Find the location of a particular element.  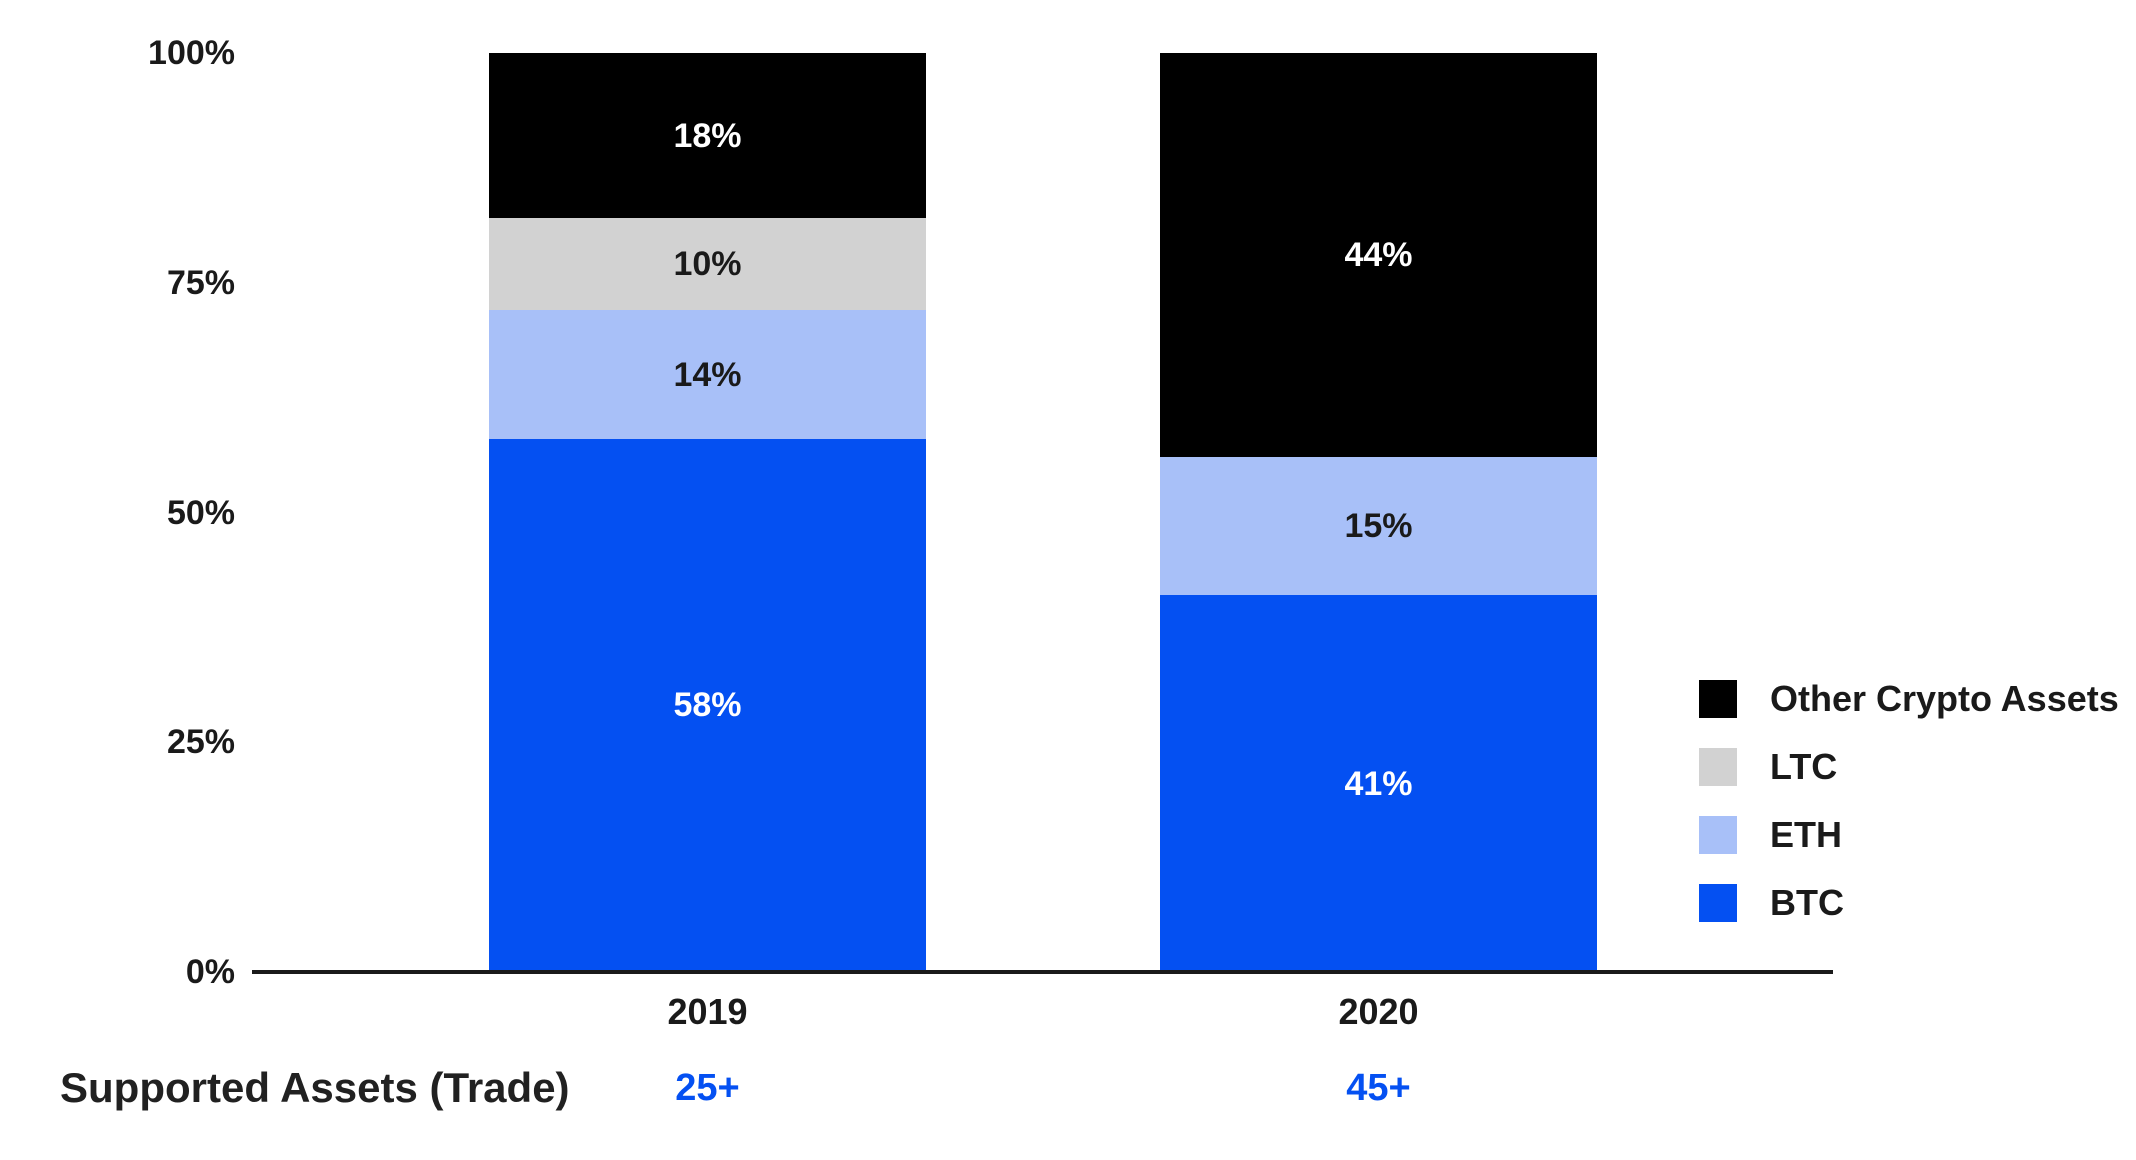

legend-swatch-other-crypto-assets is located at coordinates (1718, 699).